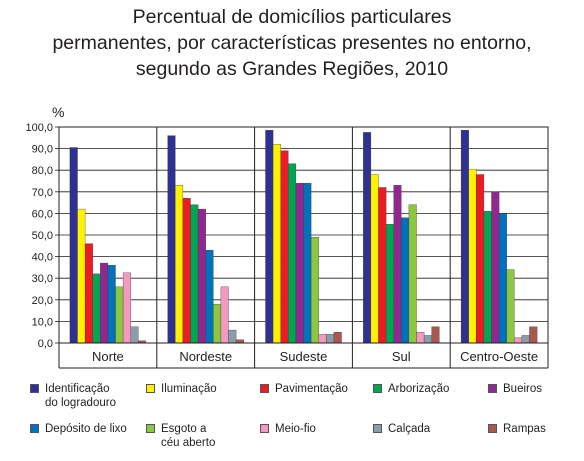 This screenshot has width=584, height=461. Describe the element at coordinates (205, 356) in the screenshot. I see `x-category-label: Nordeste` at that location.